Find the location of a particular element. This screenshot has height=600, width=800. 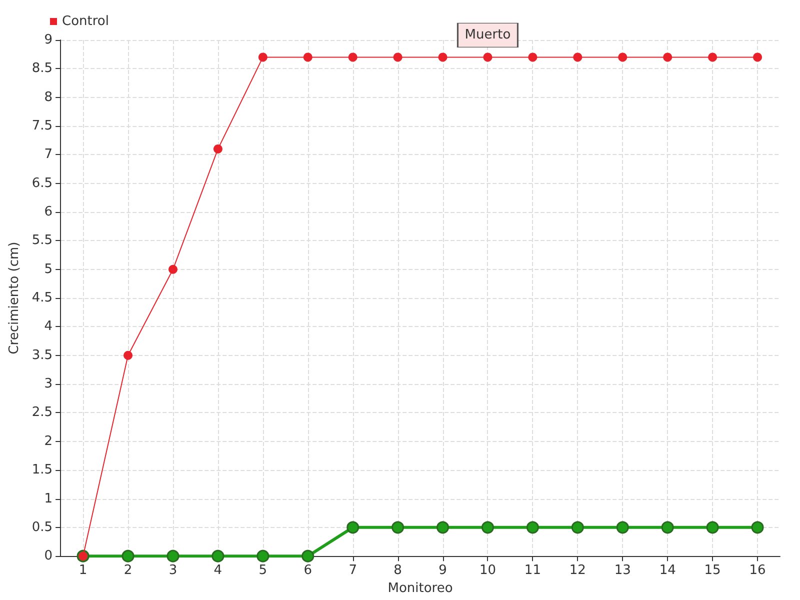

x-tick-label: 5 is located at coordinates (263, 570).